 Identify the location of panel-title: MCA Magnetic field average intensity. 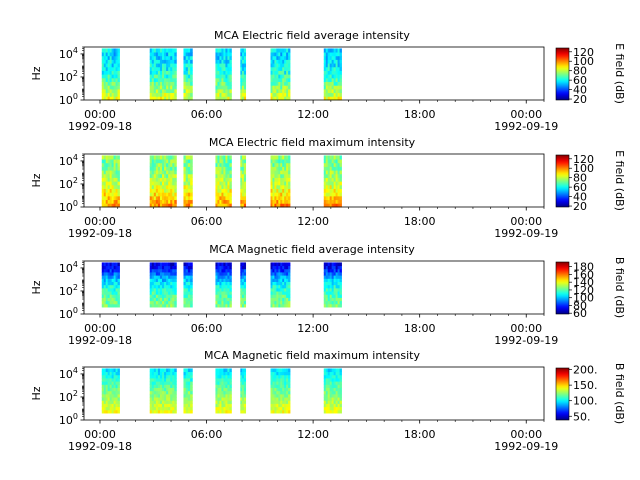
(312, 249).